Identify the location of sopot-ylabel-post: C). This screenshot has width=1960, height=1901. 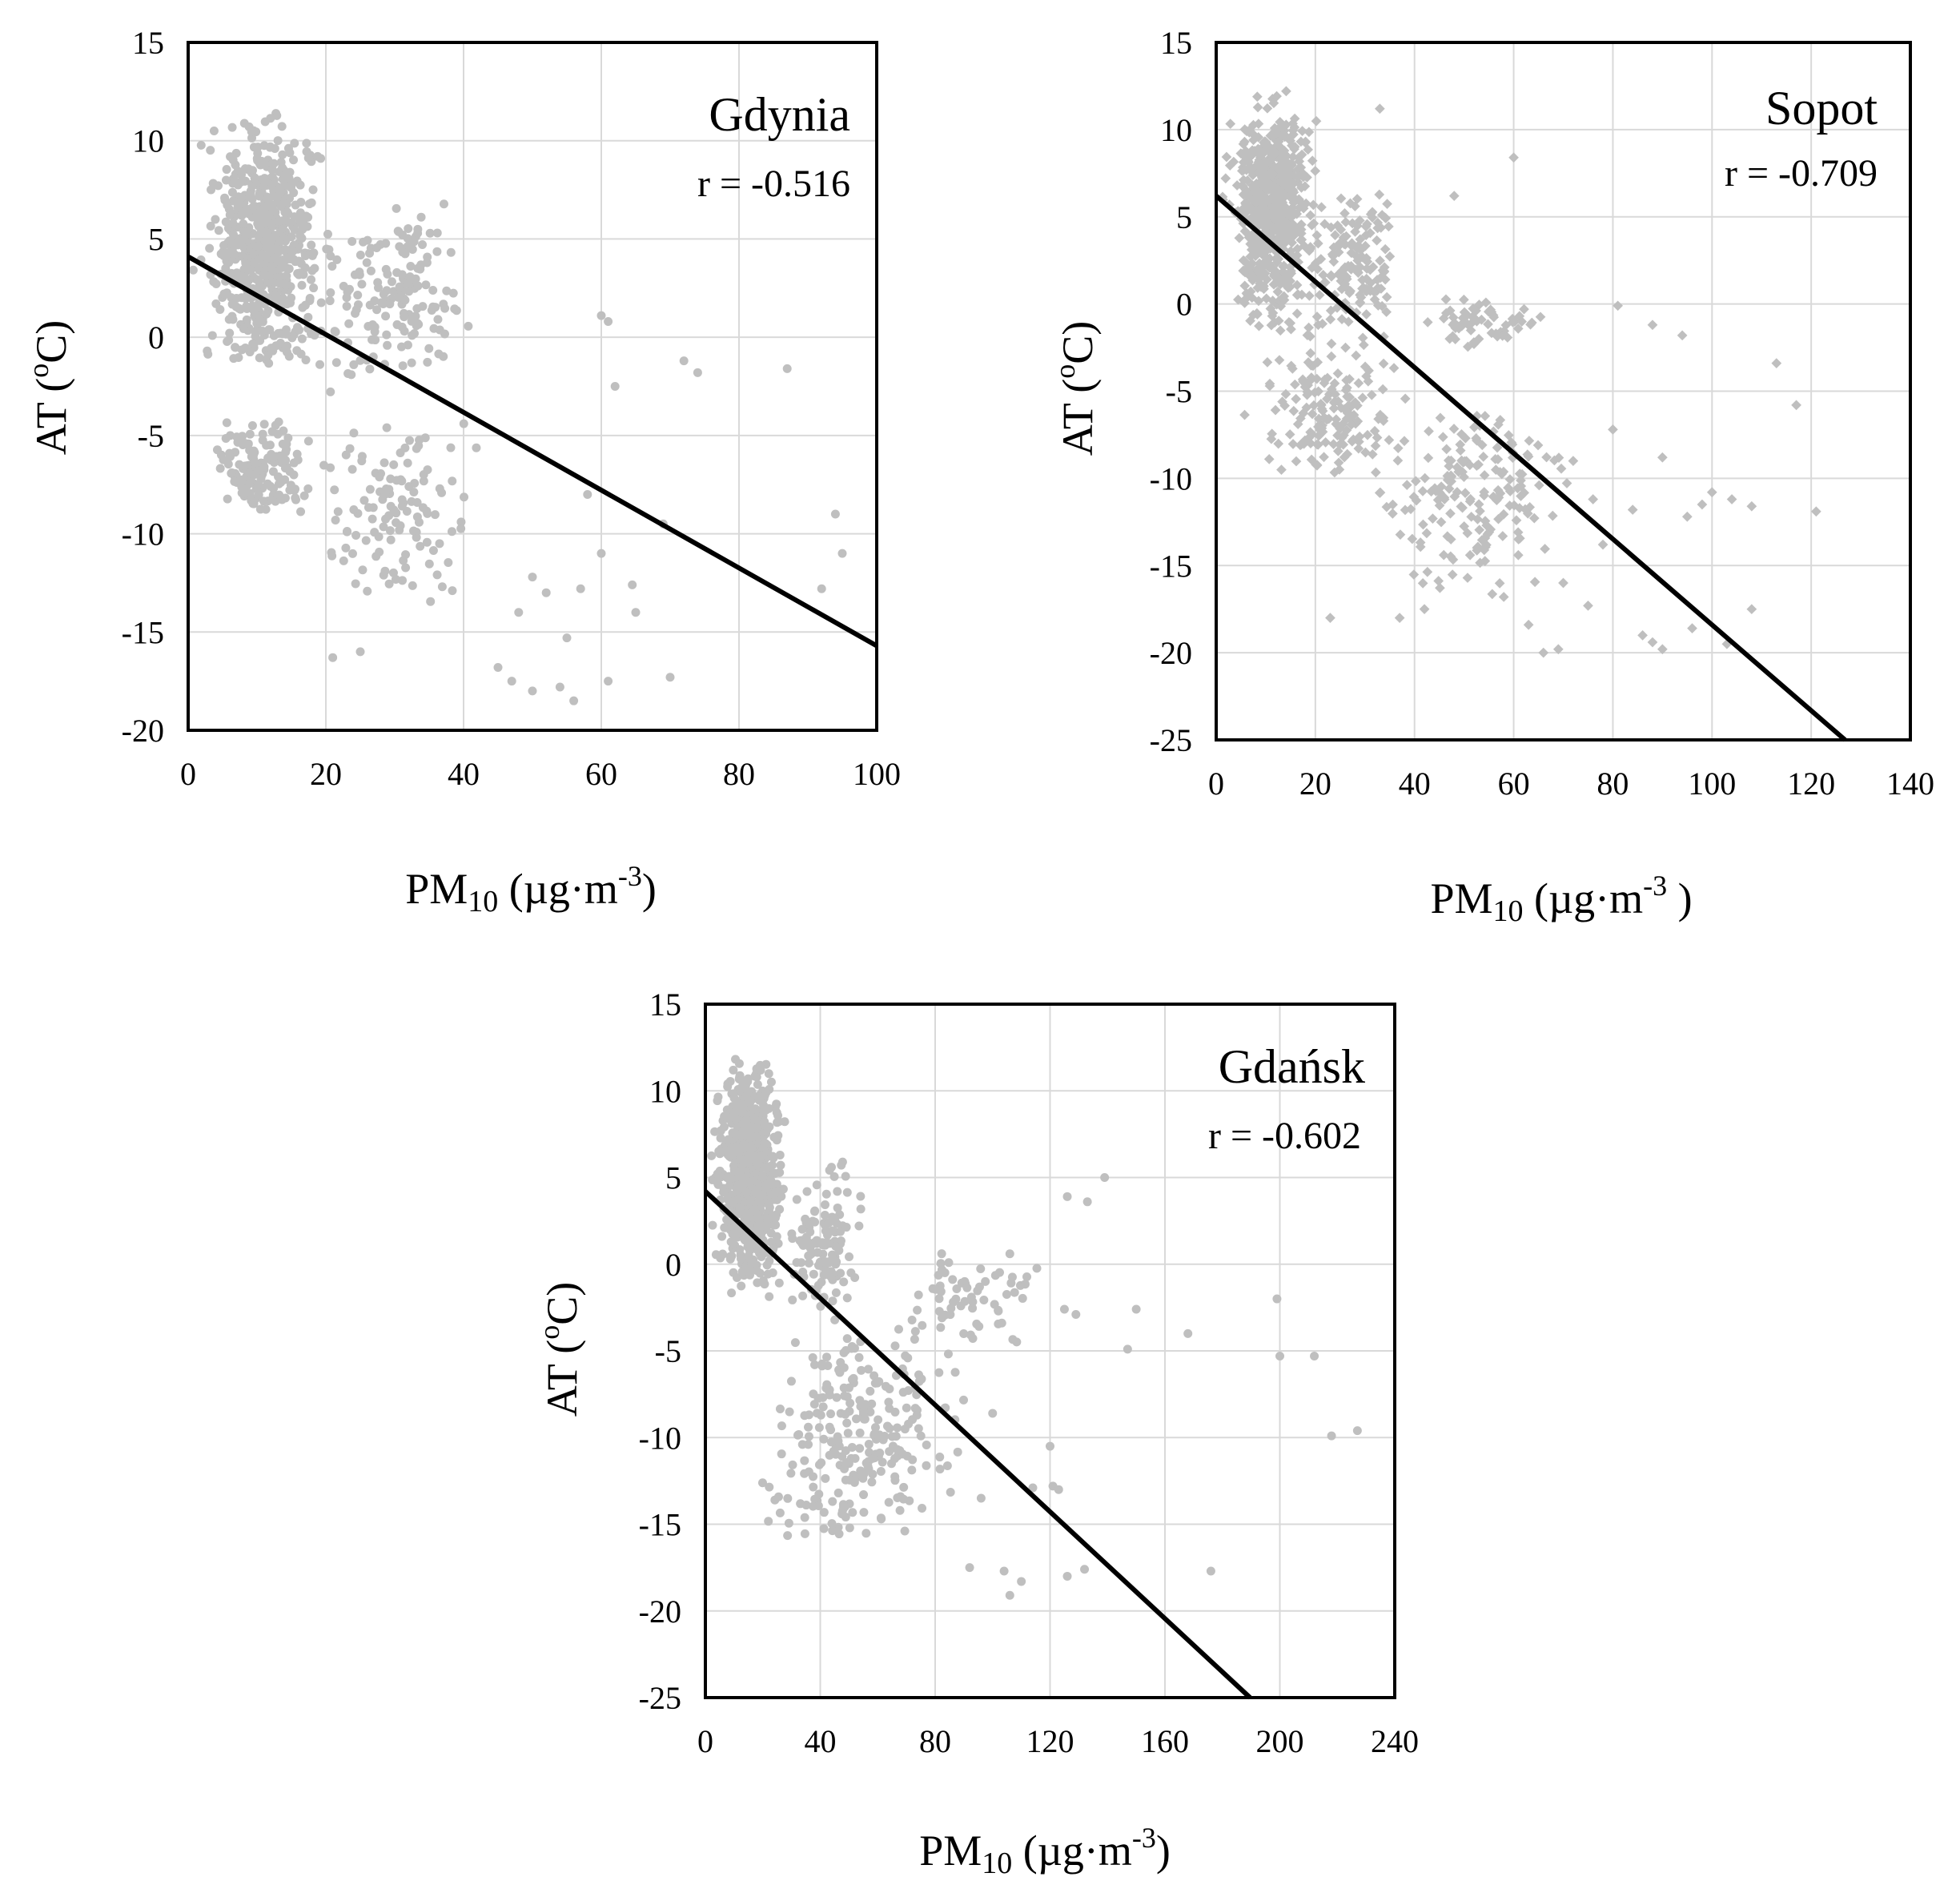
(1078, 342).